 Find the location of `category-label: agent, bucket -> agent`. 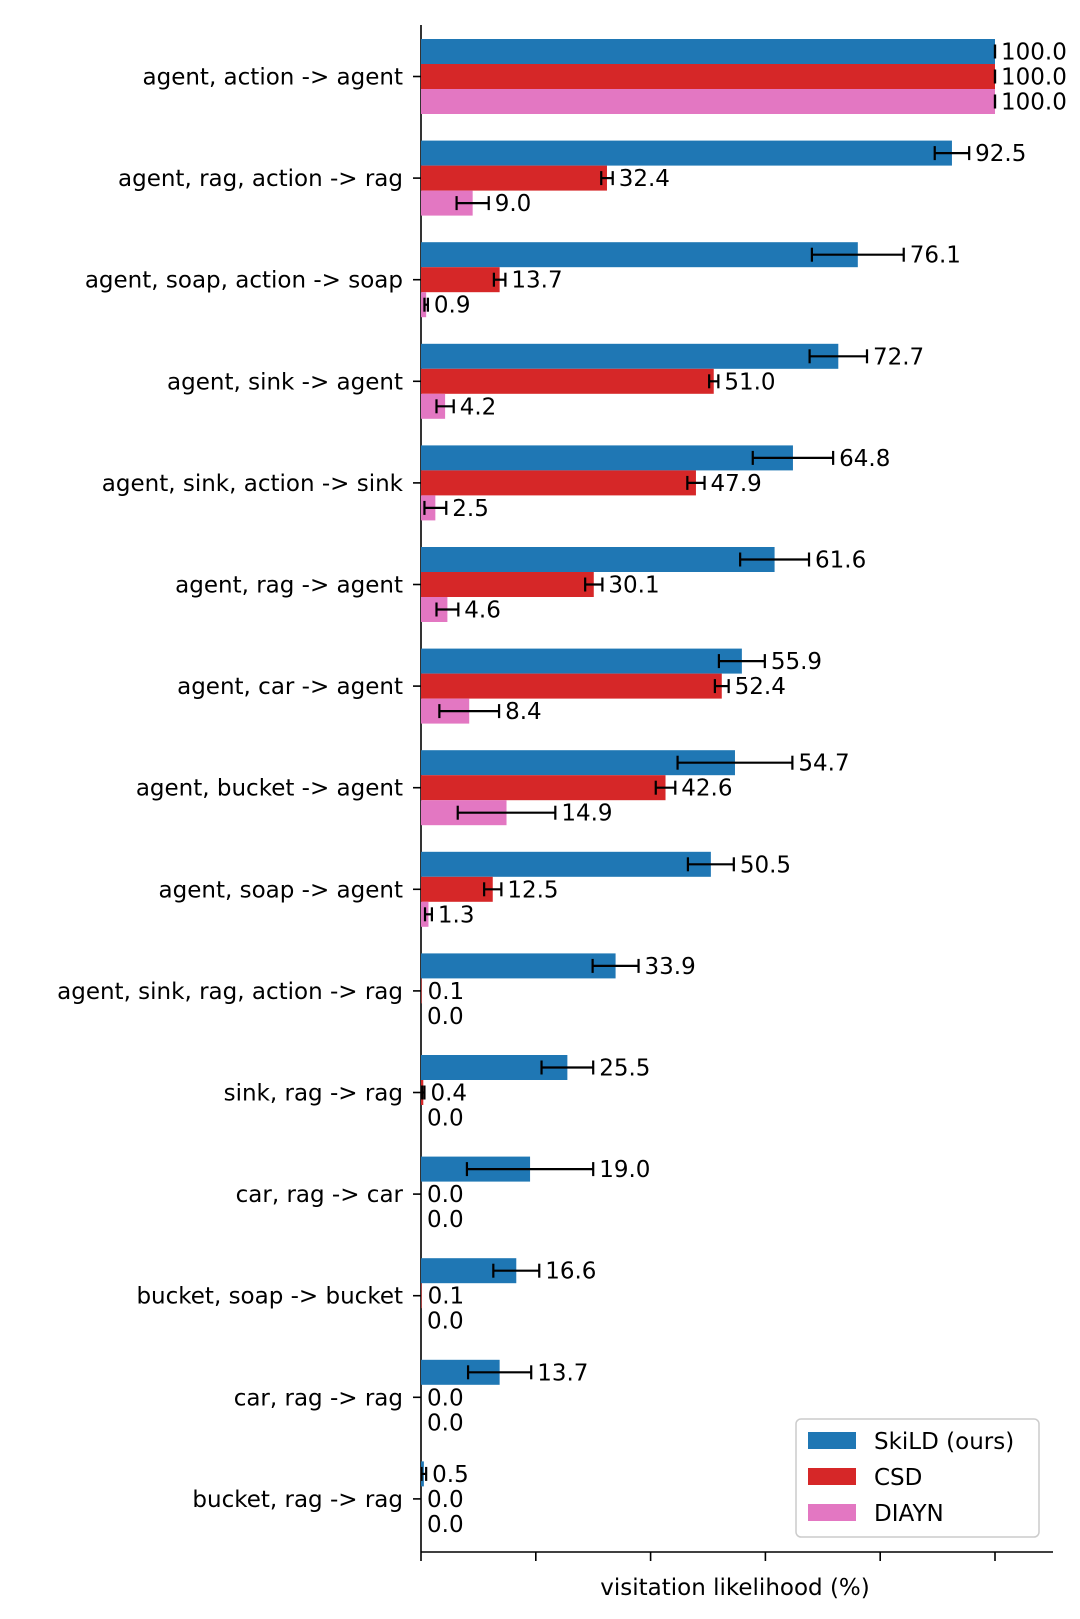

category-label: agent, bucket -> agent is located at coordinates (269, 789).